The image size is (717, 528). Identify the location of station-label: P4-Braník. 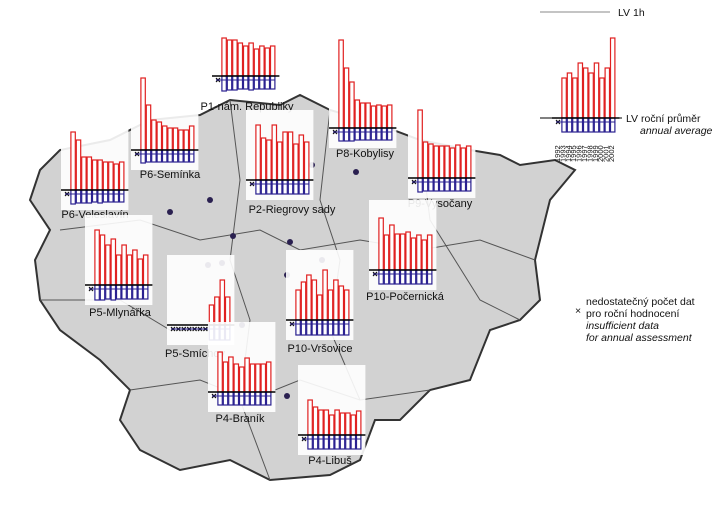
(240, 419).